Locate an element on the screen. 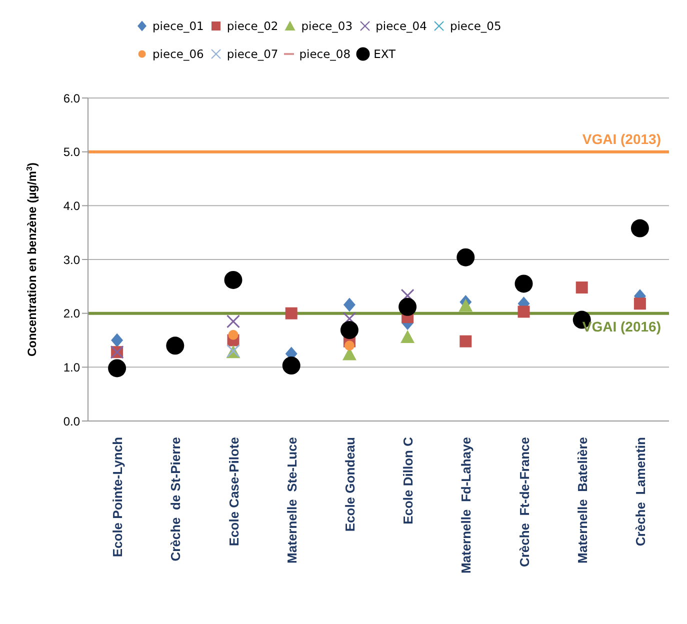 Image resolution: width=687 pixels, height=624 pixels. legend-label: EXT is located at coordinates (384, 54).